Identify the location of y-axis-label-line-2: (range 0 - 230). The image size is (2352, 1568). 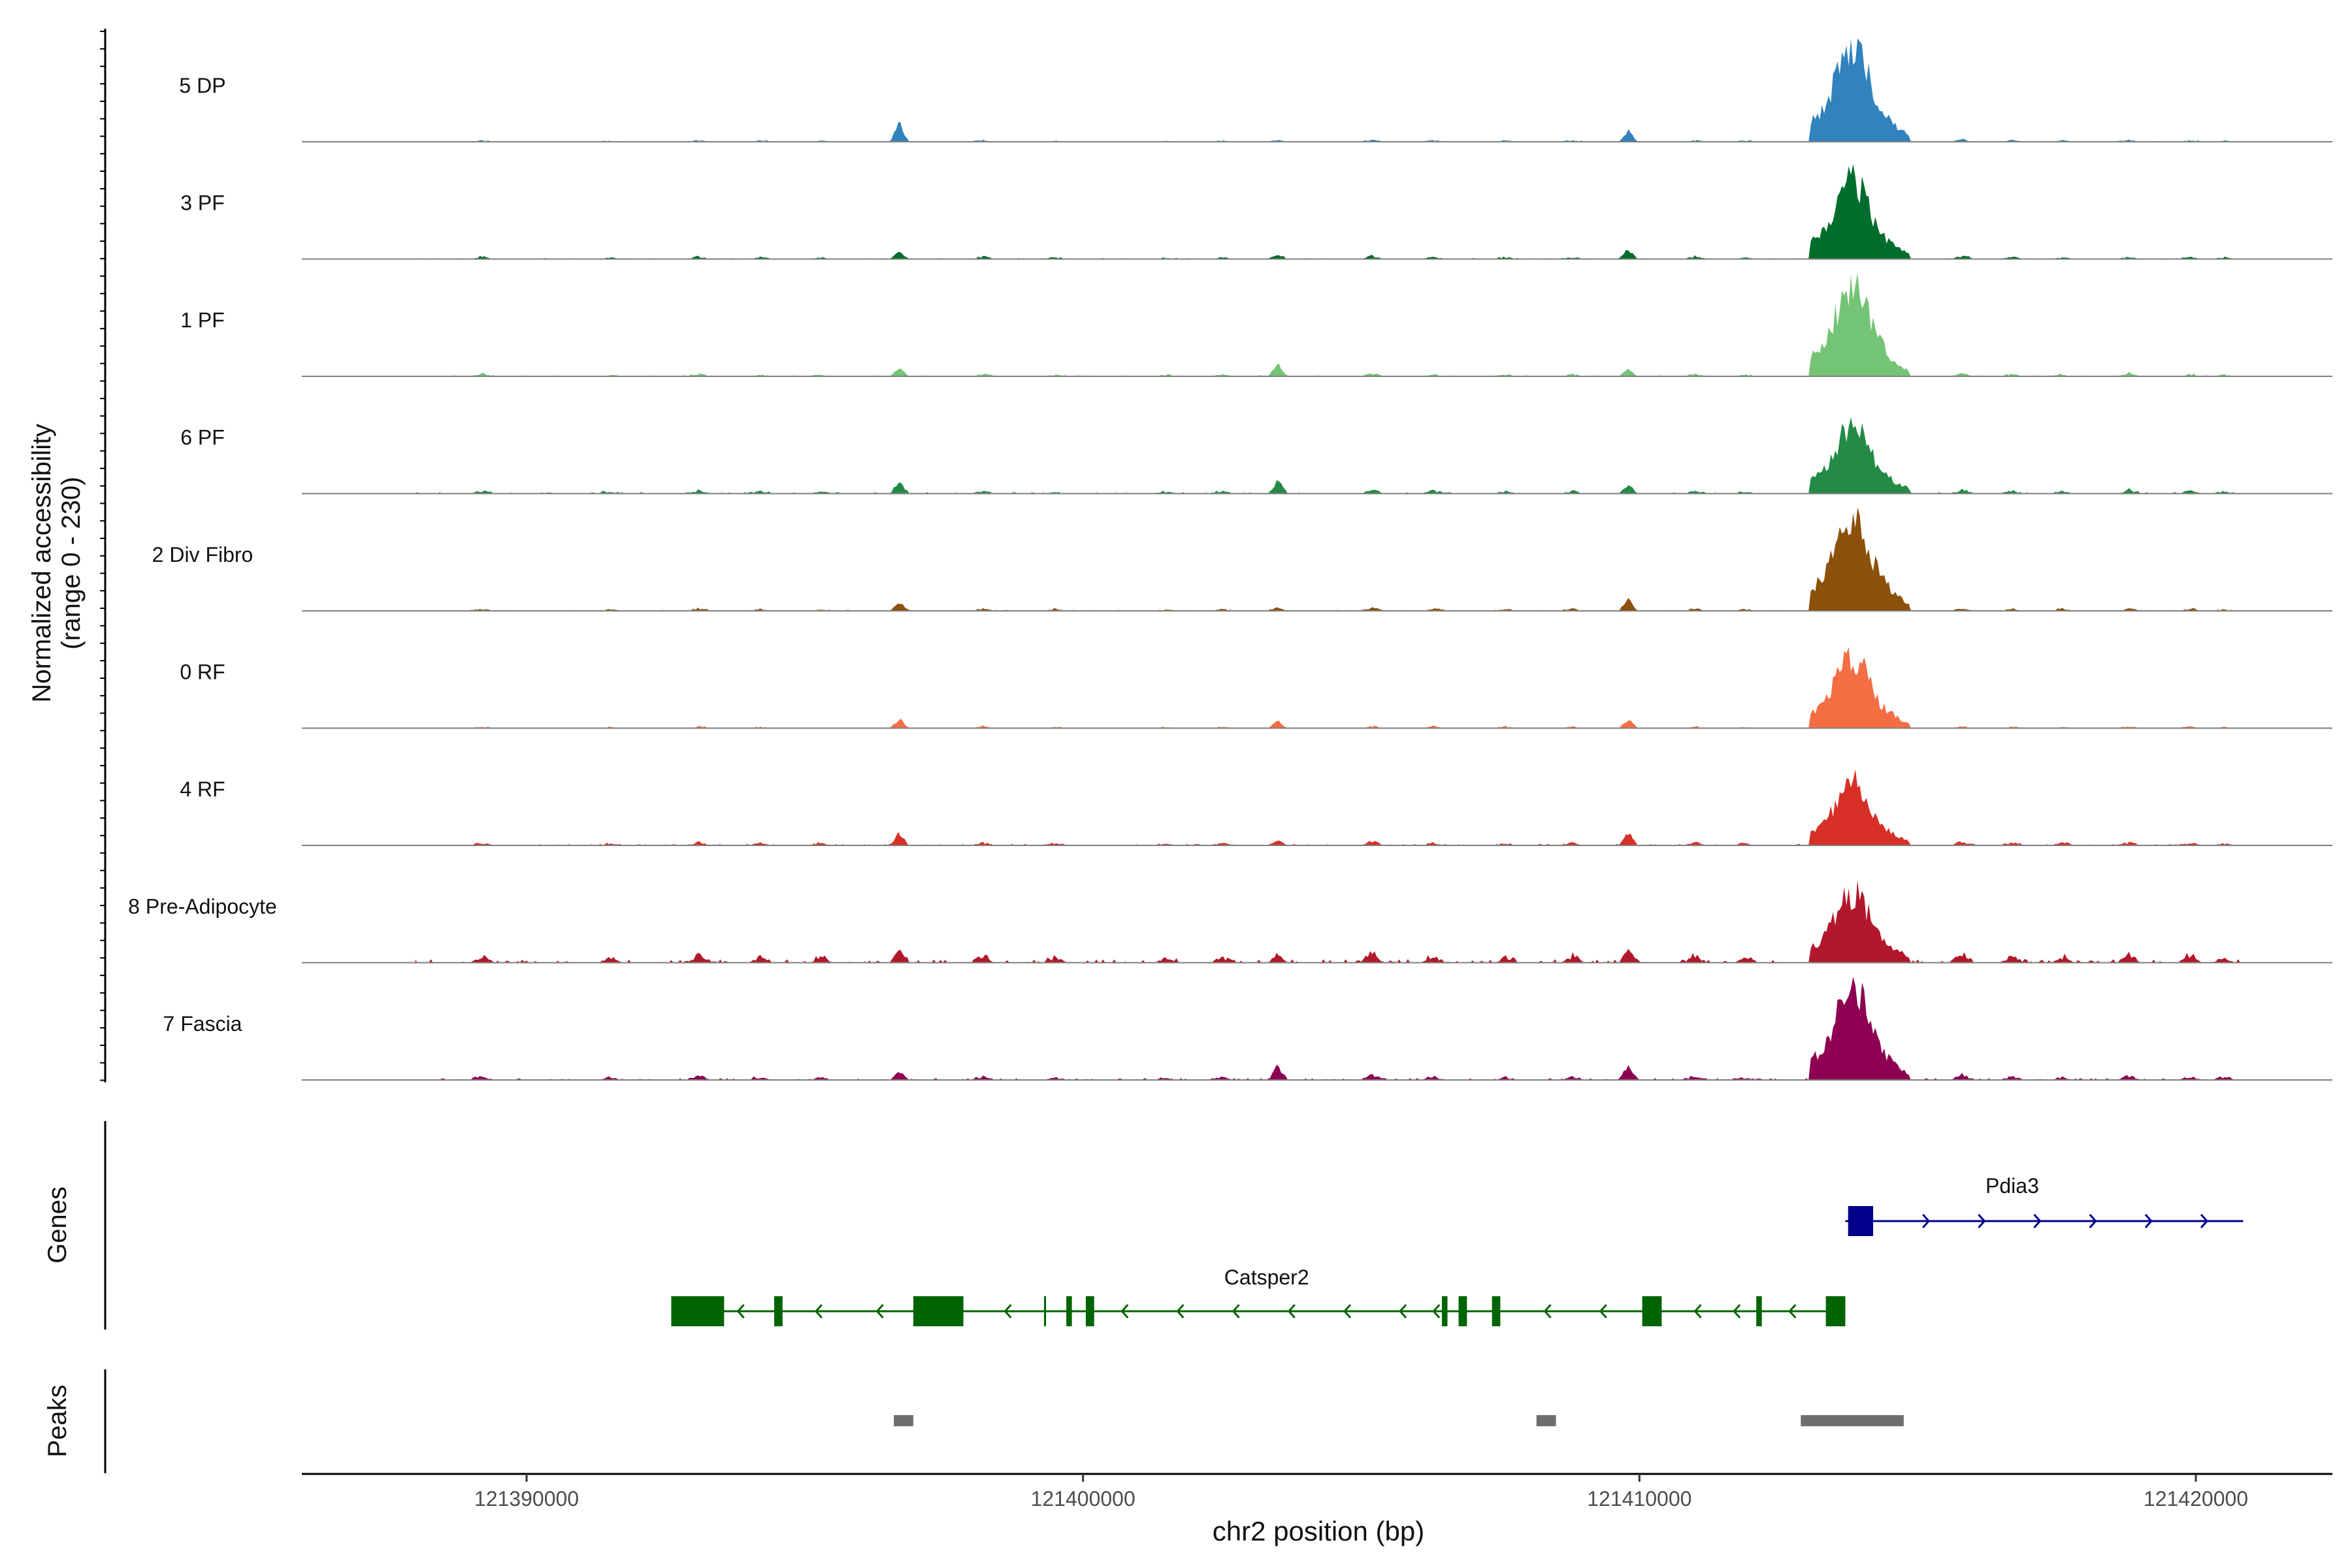
(71, 563).